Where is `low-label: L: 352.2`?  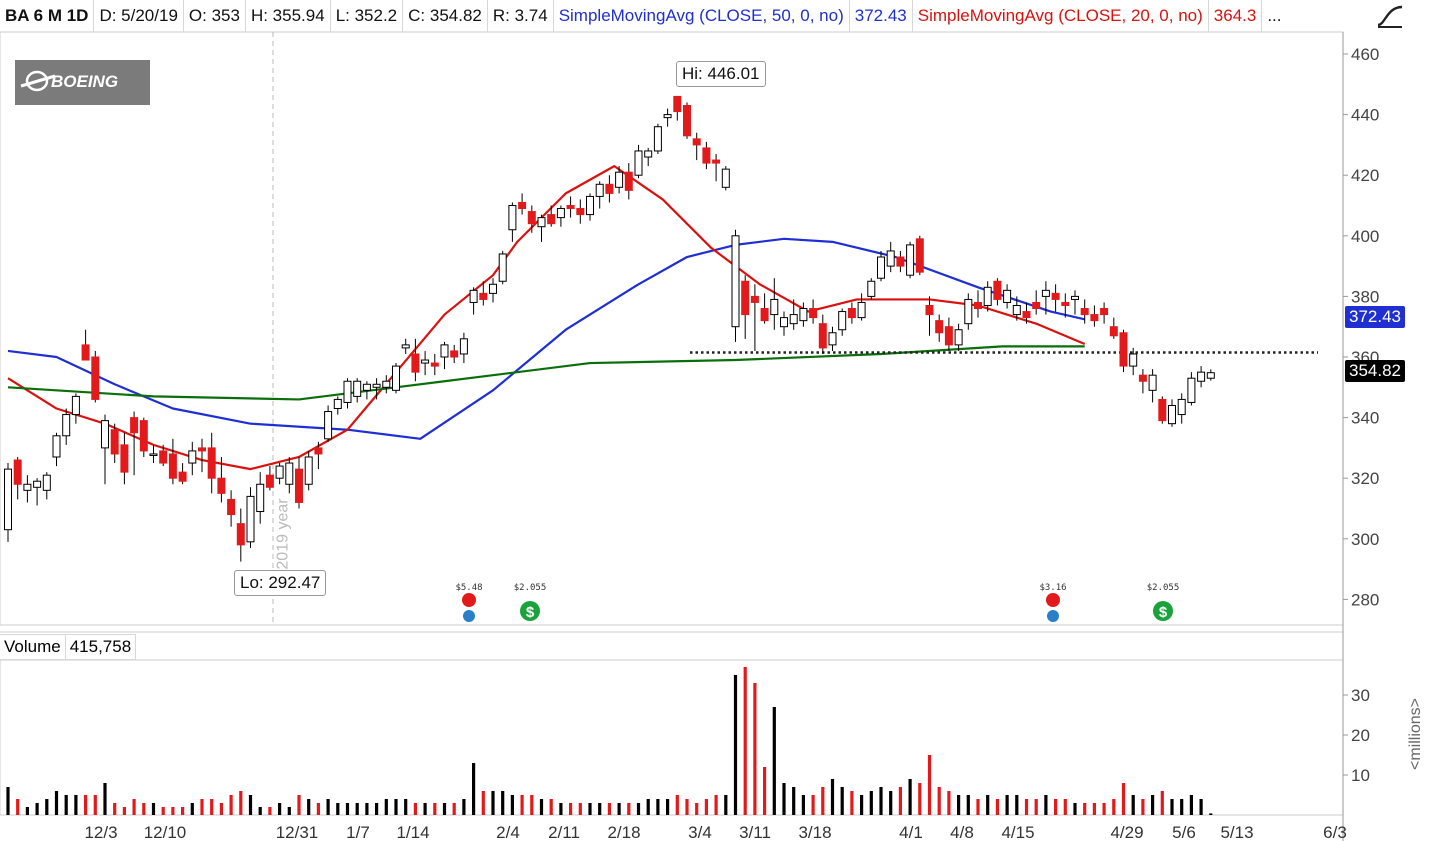 low-label: L: 352.2 is located at coordinates (367, 16).